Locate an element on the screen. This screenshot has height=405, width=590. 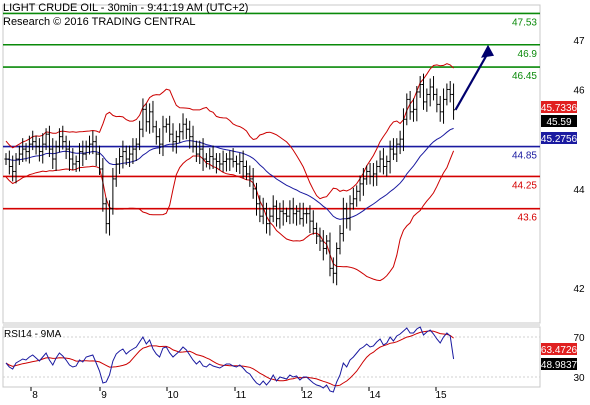
price-y-tick: 47 is located at coordinates (579, 41).